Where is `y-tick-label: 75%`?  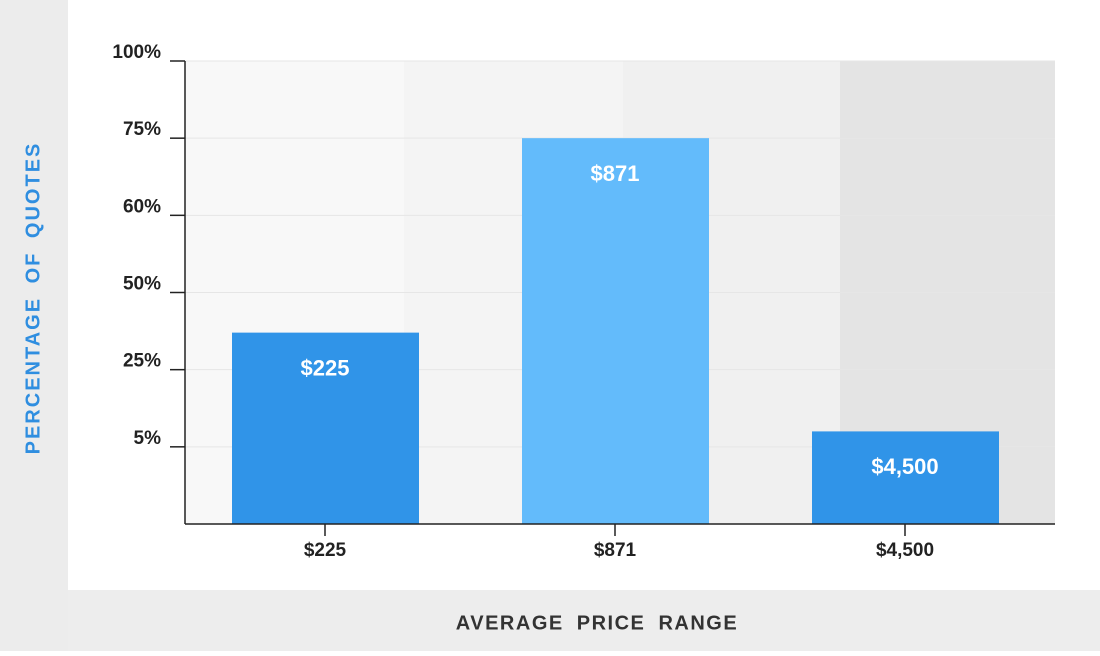 y-tick-label: 75% is located at coordinates (142, 129).